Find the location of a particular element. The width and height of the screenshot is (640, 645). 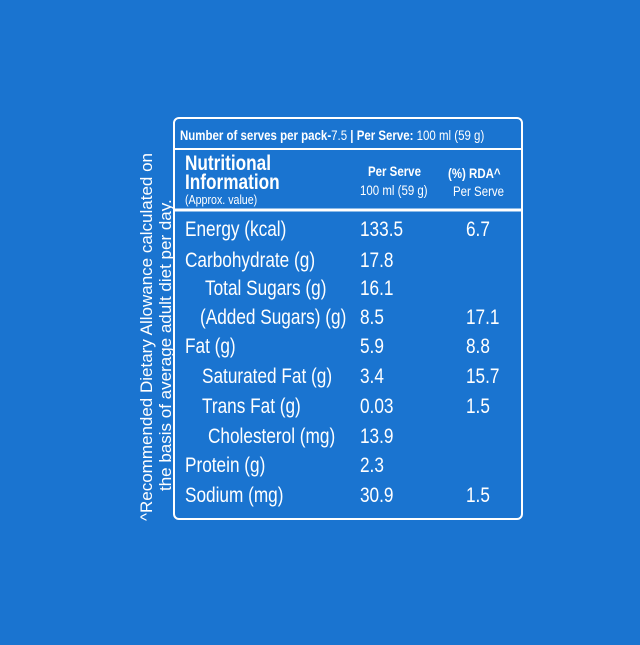

header-text: | Per Serve: is located at coordinates (382, 135).